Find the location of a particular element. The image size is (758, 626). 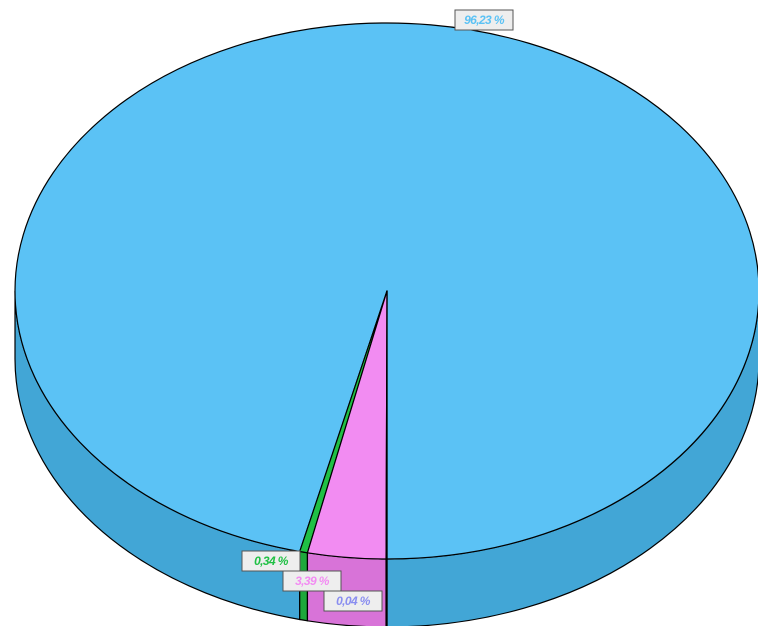

pie-label-0: 96,23 % is located at coordinates (484, 20).